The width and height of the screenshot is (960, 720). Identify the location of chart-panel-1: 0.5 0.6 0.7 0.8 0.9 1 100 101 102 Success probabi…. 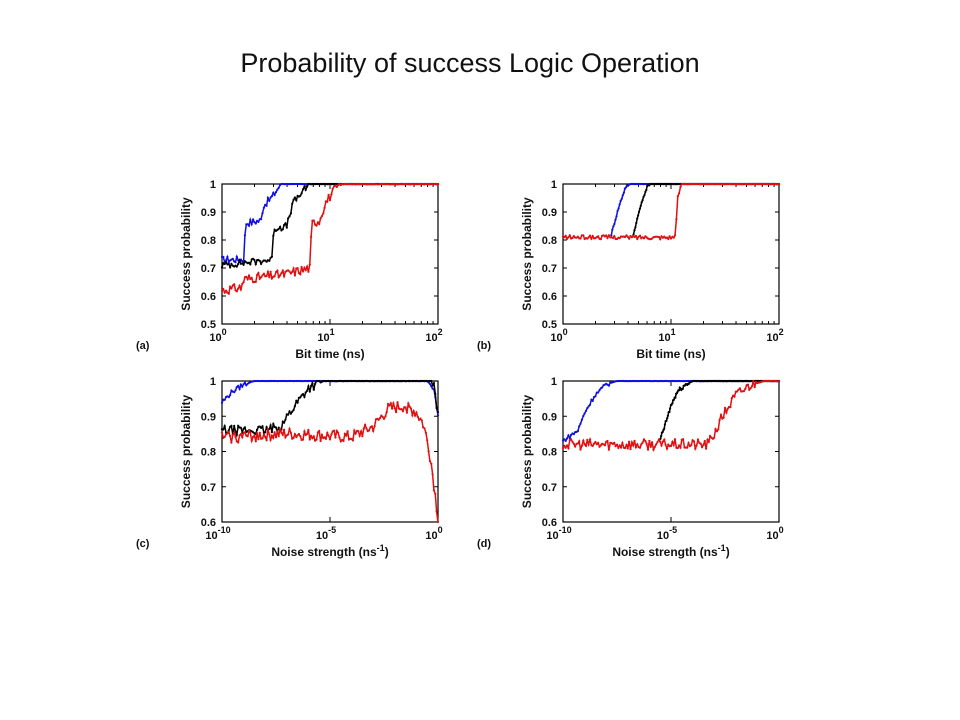
(630, 270).